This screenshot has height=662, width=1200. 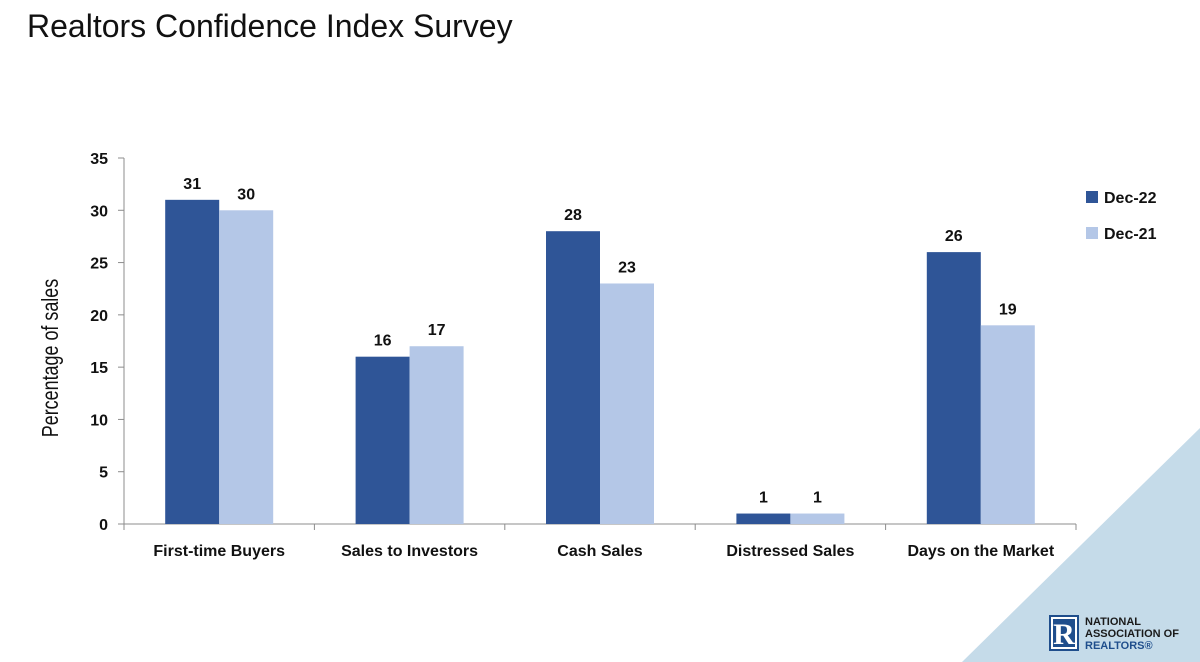 I want to click on x-tick-label: Distressed Sales, so click(x=790, y=551).